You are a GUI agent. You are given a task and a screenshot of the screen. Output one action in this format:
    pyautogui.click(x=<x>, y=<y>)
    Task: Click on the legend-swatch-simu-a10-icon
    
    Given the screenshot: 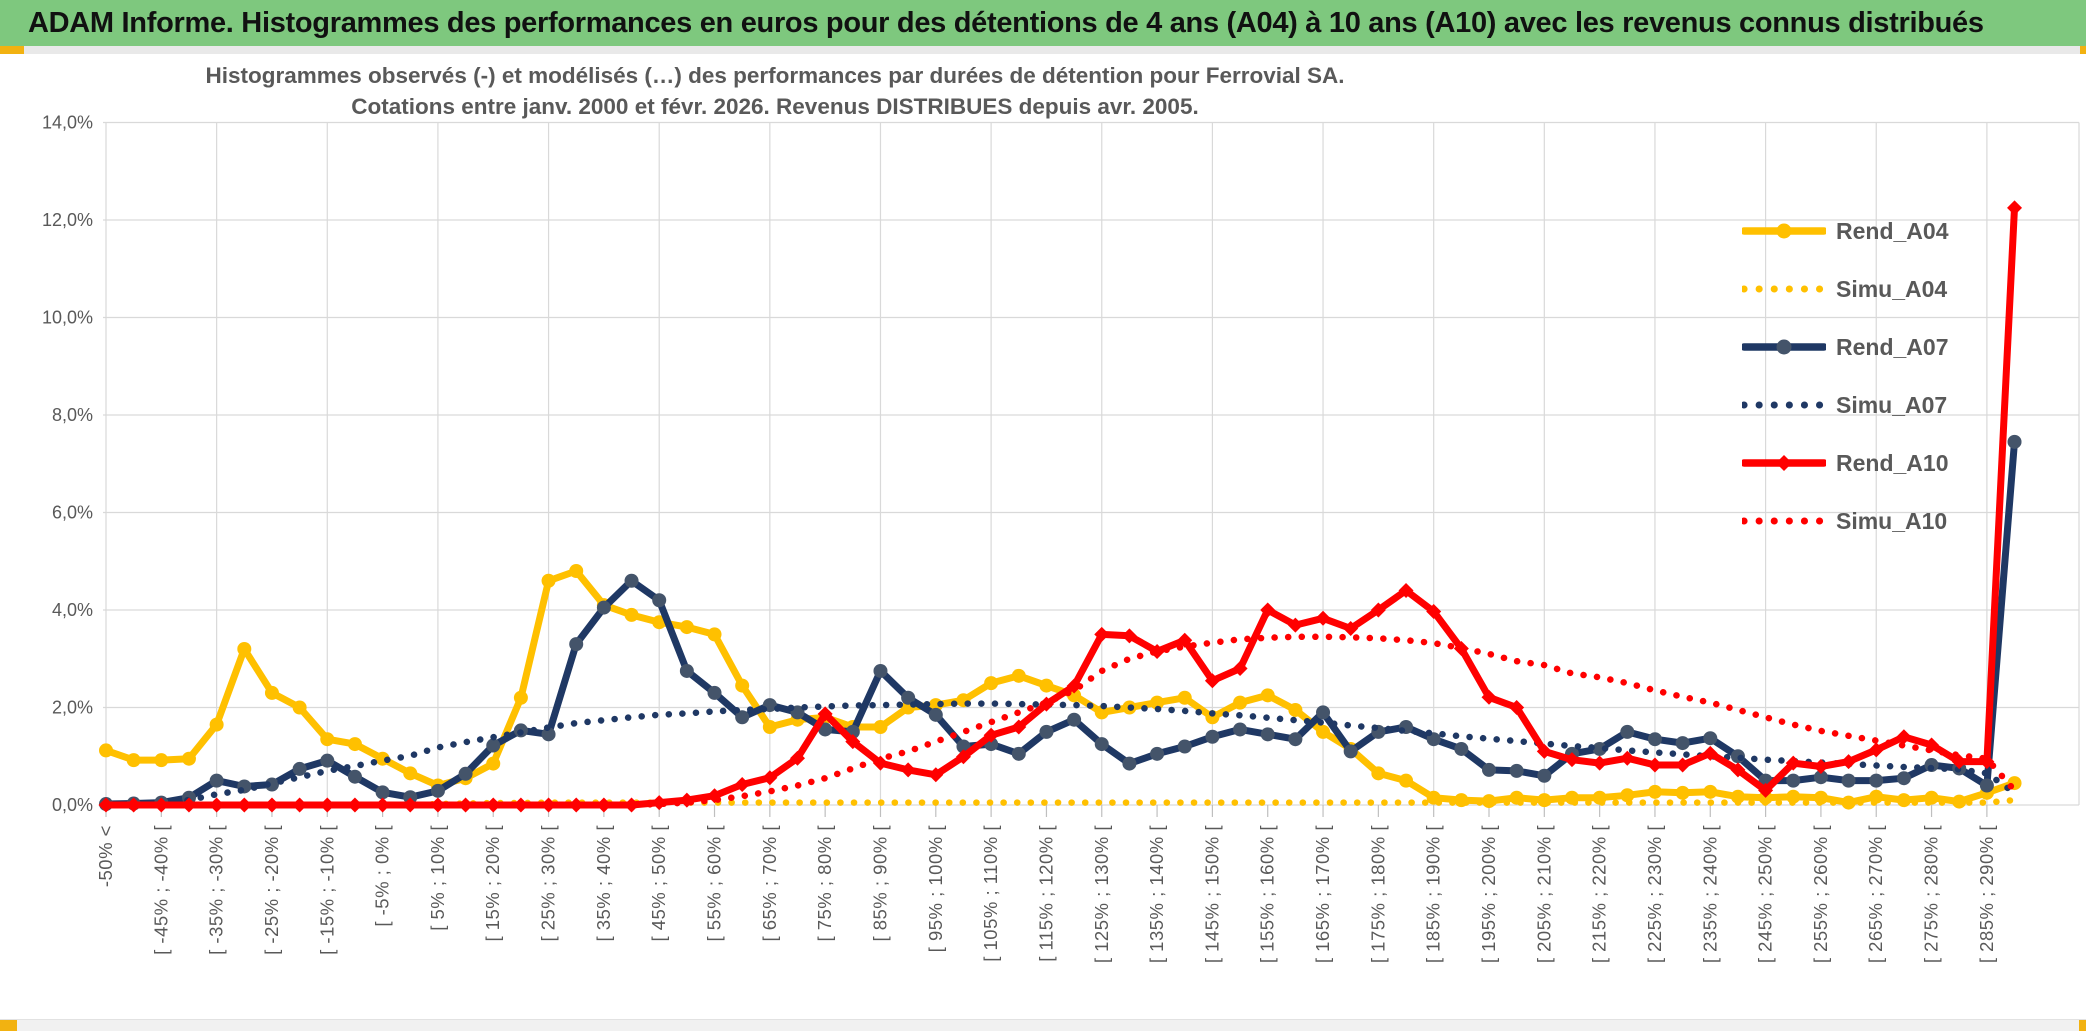 What is the action you would take?
    pyautogui.click(x=1784, y=521)
    